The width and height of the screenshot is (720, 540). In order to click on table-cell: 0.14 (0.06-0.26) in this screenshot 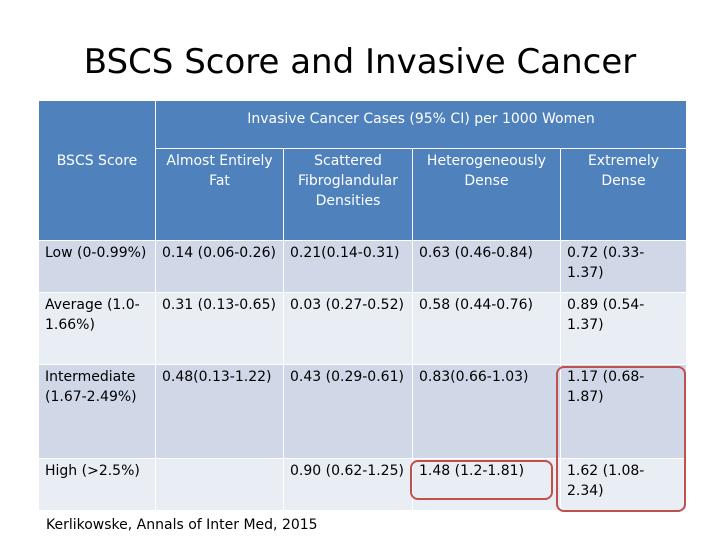, I will do `click(219, 266)`.